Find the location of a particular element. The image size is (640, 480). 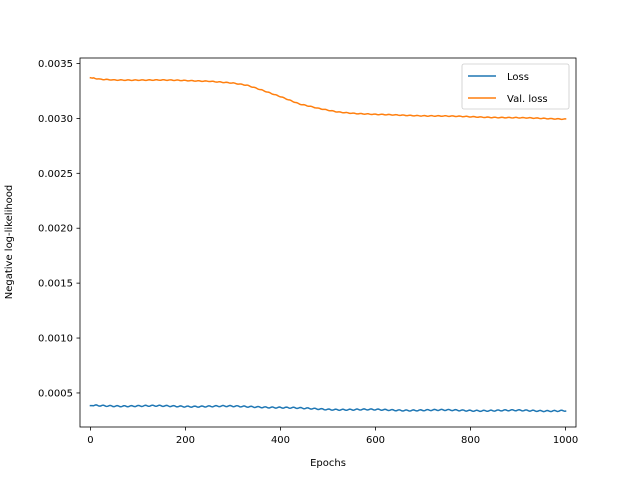

y-tick-label: 0.0005 is located at coordinates (55, 393).